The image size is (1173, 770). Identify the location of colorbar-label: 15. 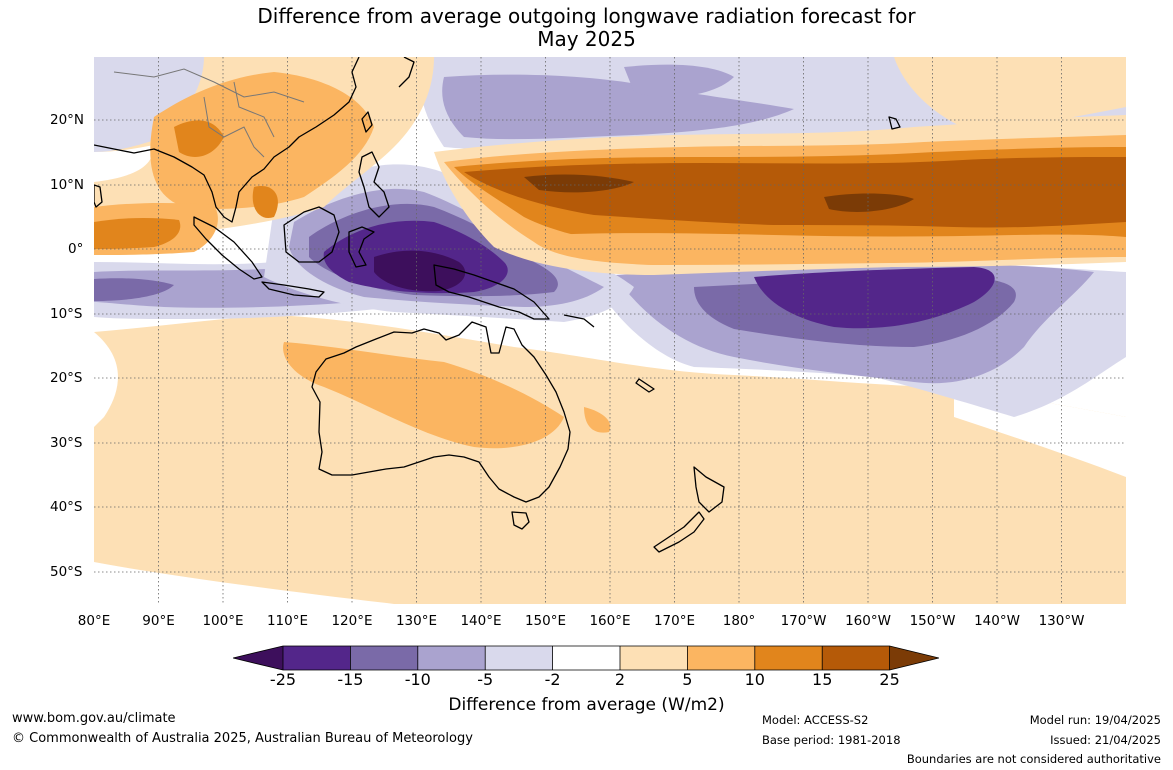
(822, 679).